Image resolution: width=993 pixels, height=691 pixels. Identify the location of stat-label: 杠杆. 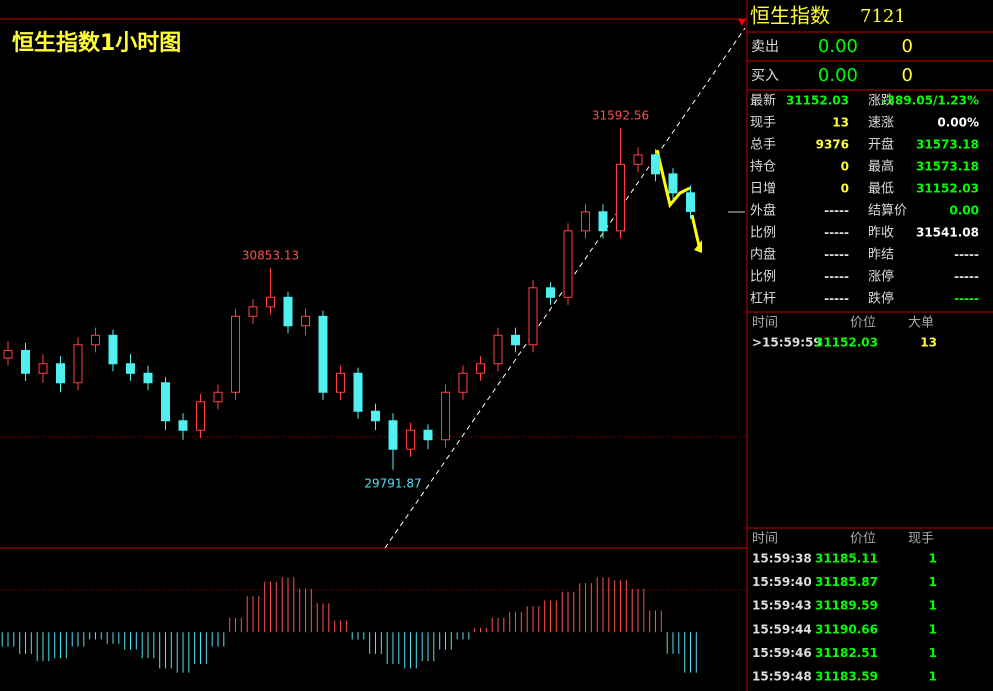
(763, 299).